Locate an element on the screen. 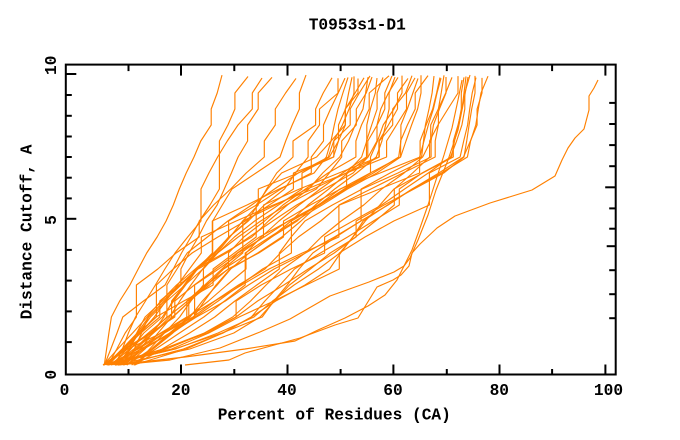  svg-text: 40 is located at coordinates (286, 391).